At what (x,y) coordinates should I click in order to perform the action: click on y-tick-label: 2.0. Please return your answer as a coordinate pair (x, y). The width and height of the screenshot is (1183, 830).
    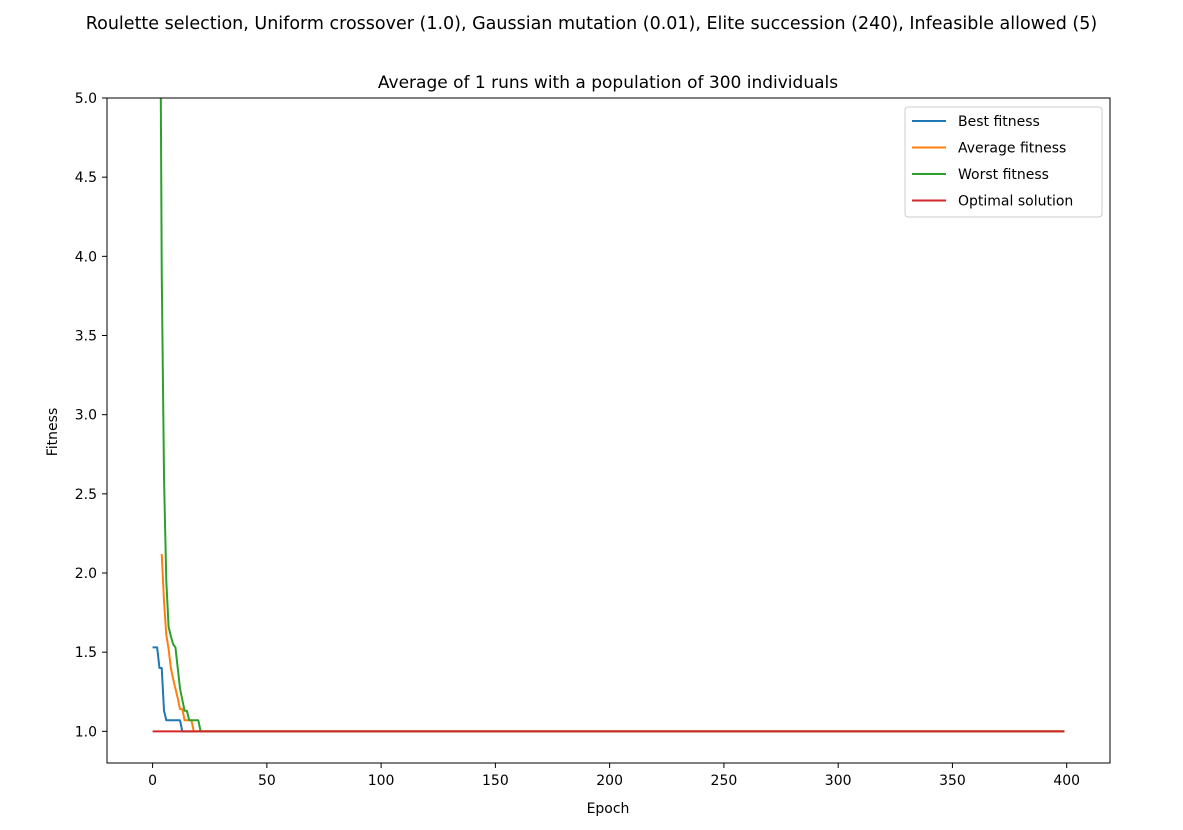
    Looking at the image, I should click on (86, 574).